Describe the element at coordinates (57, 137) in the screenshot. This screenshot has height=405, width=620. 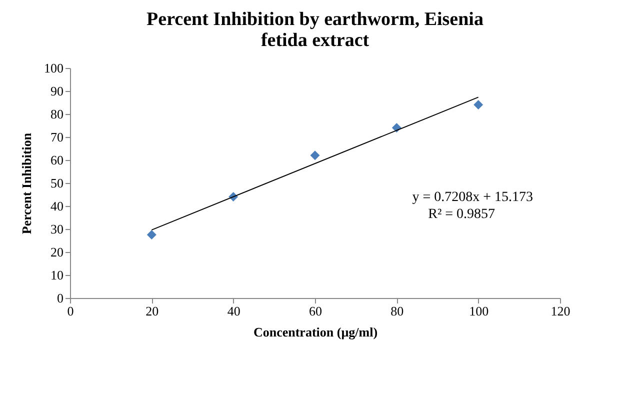
I see `y-tick-label: 70` at that location.